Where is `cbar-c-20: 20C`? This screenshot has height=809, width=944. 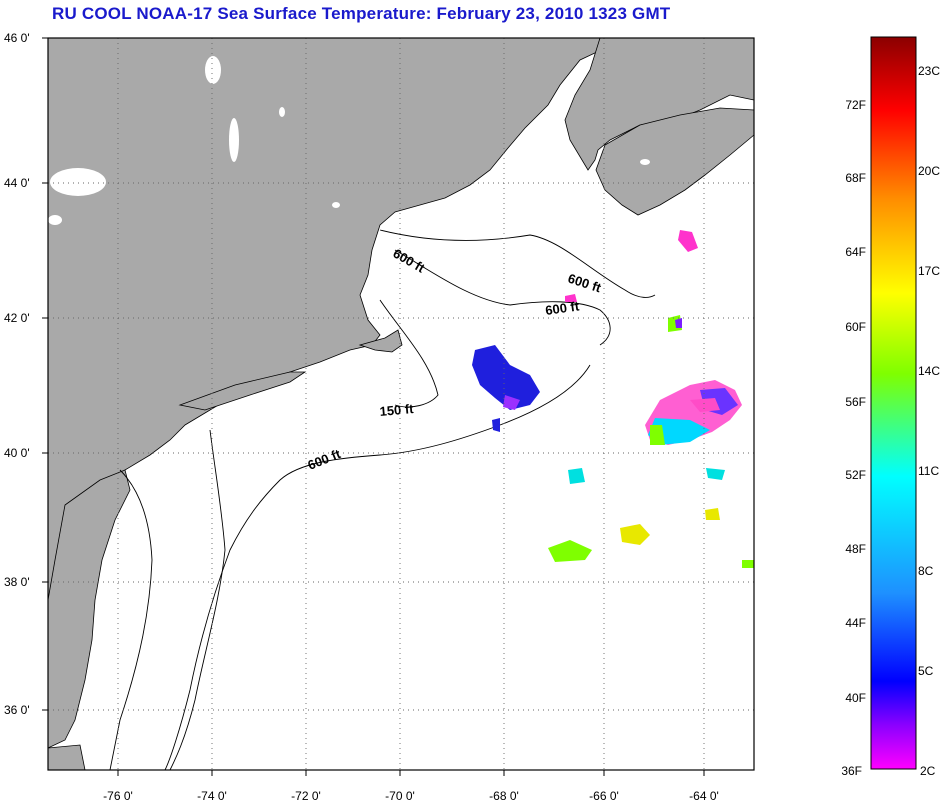
cbar-c-20: 20C is located at coordinates (929, 171).